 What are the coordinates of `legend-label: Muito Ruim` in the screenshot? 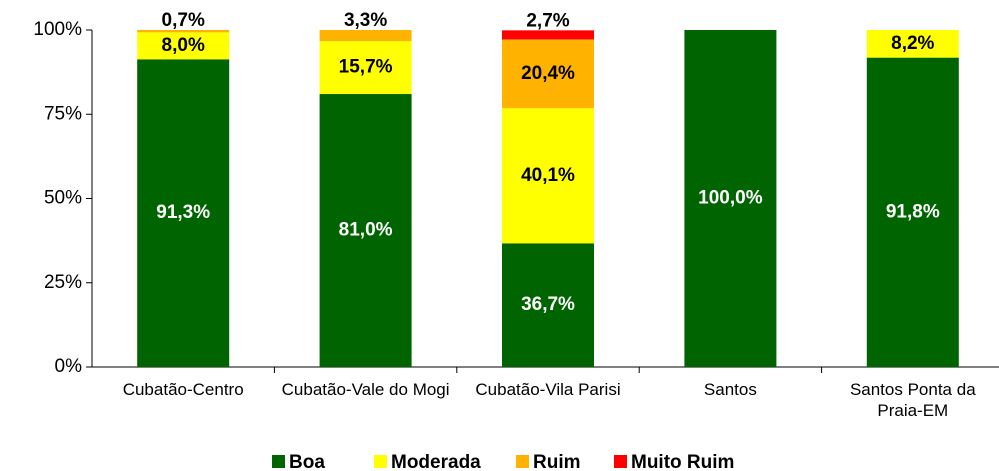 It's located at (682, 461).